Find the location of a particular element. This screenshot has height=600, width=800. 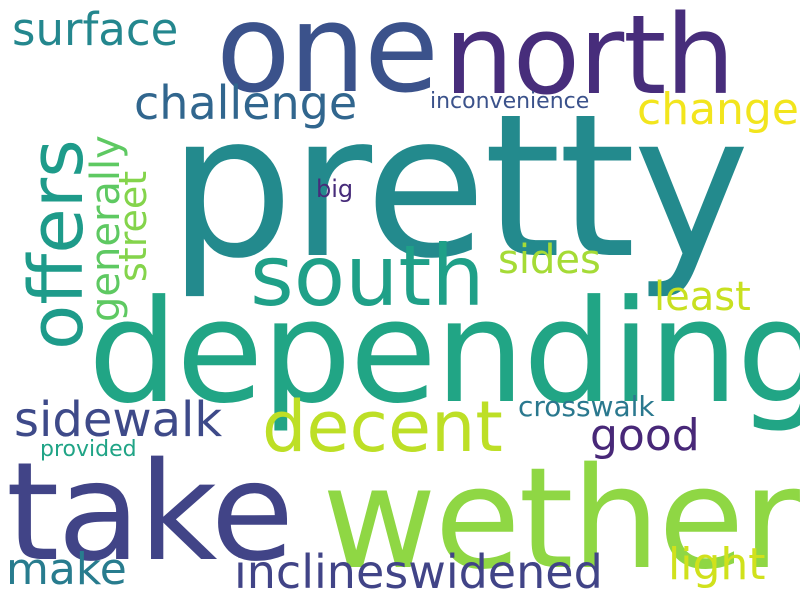

word-light: light is located at coordinates (717, 564).